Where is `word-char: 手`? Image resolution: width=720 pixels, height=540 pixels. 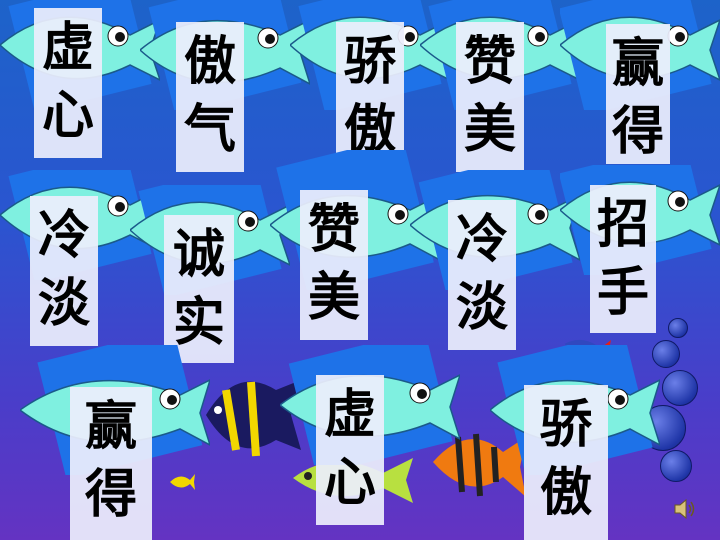 word-char: 手 is located at coordinates (622, 293).